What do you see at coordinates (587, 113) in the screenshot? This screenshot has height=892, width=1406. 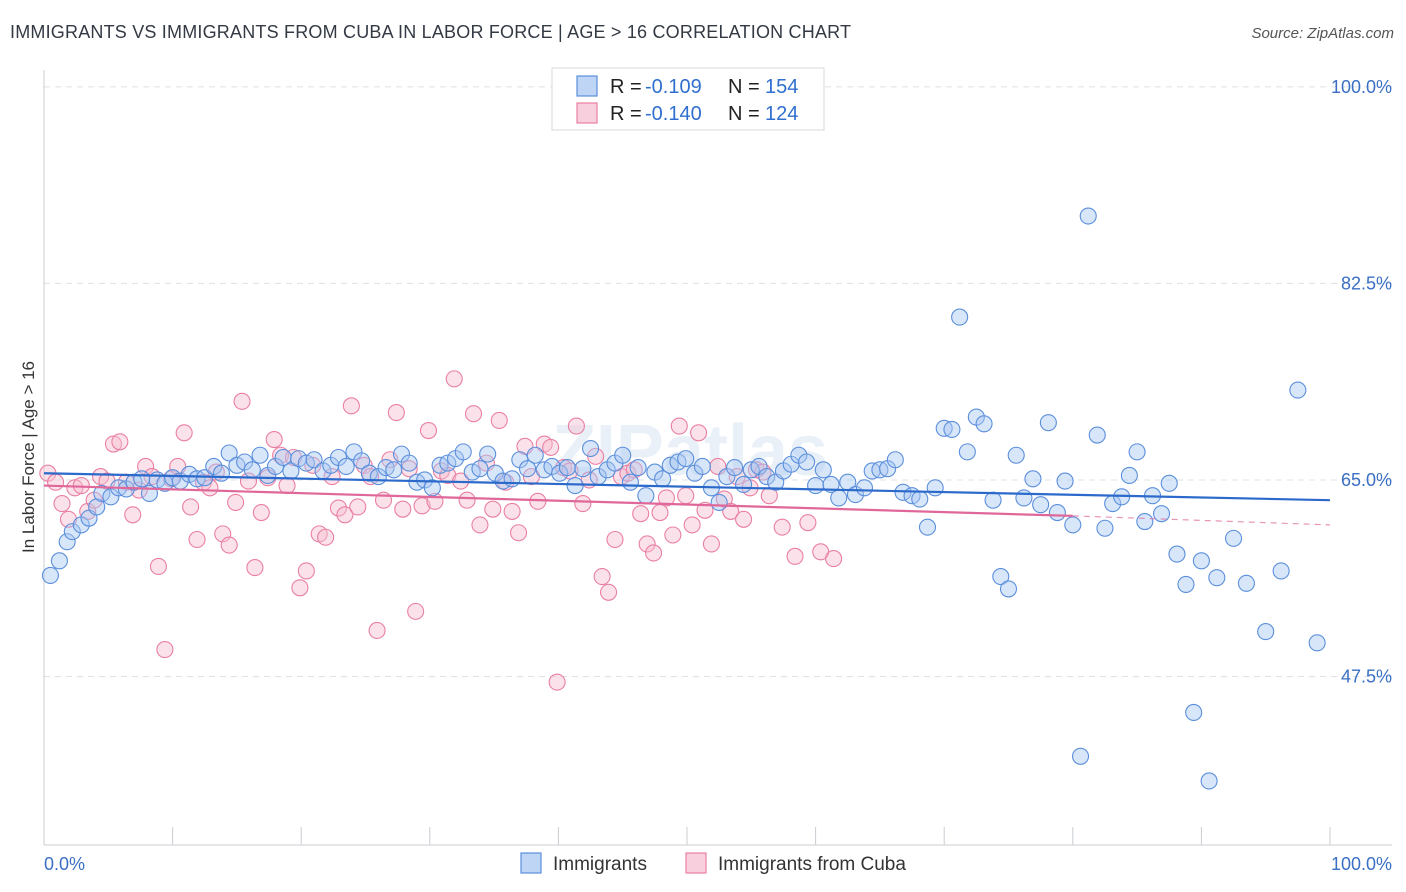 I see `legend-swatch-cuba` at bounding box center [587, 113].